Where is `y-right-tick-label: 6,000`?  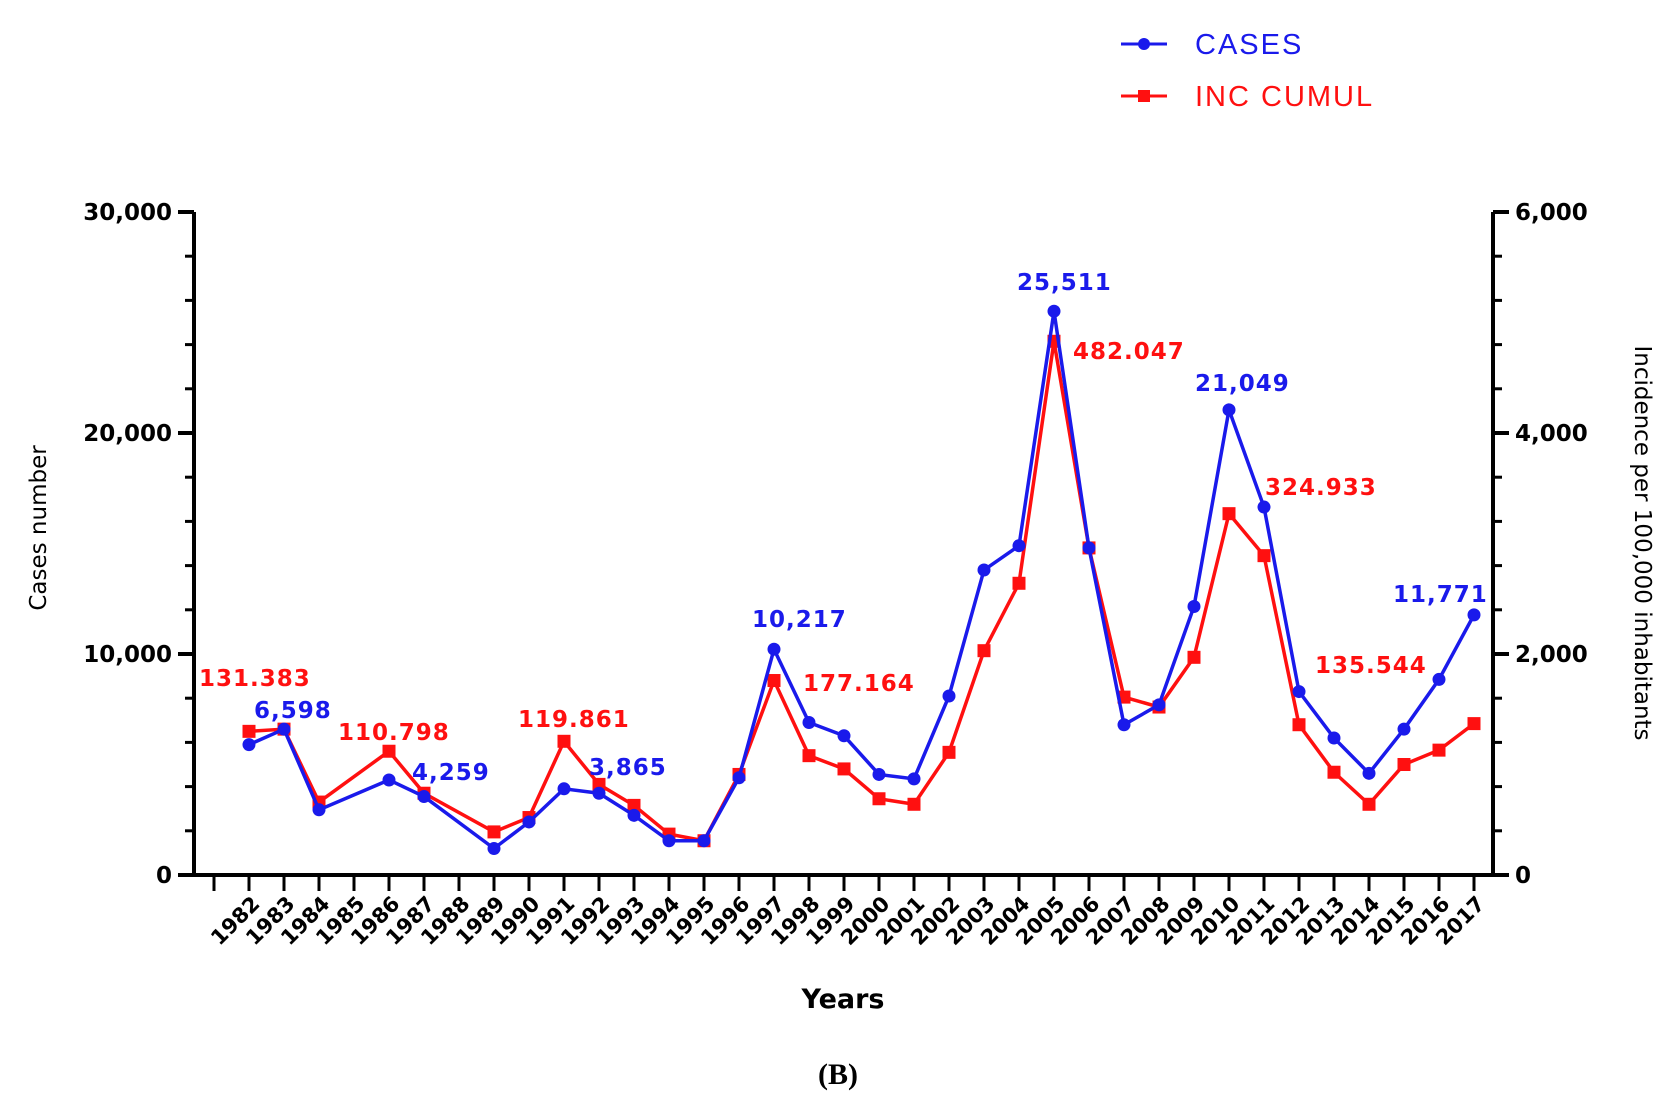
y-right-tick-label: 6,000 is located at coordinates (1551, 213).